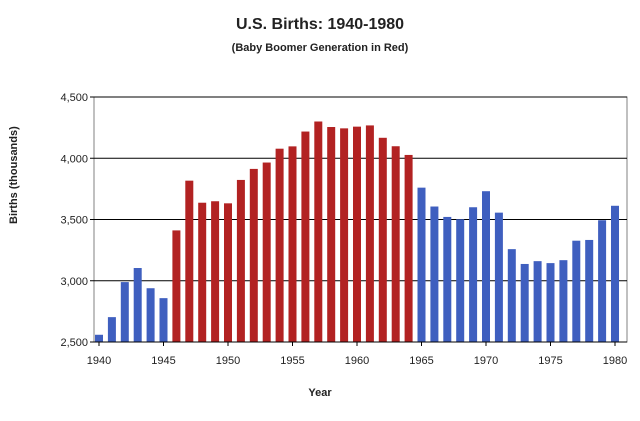  What do you see at coordinates (486, 266) in the screenshot?
I see `bar-1970` at bounding box center [486, 266].